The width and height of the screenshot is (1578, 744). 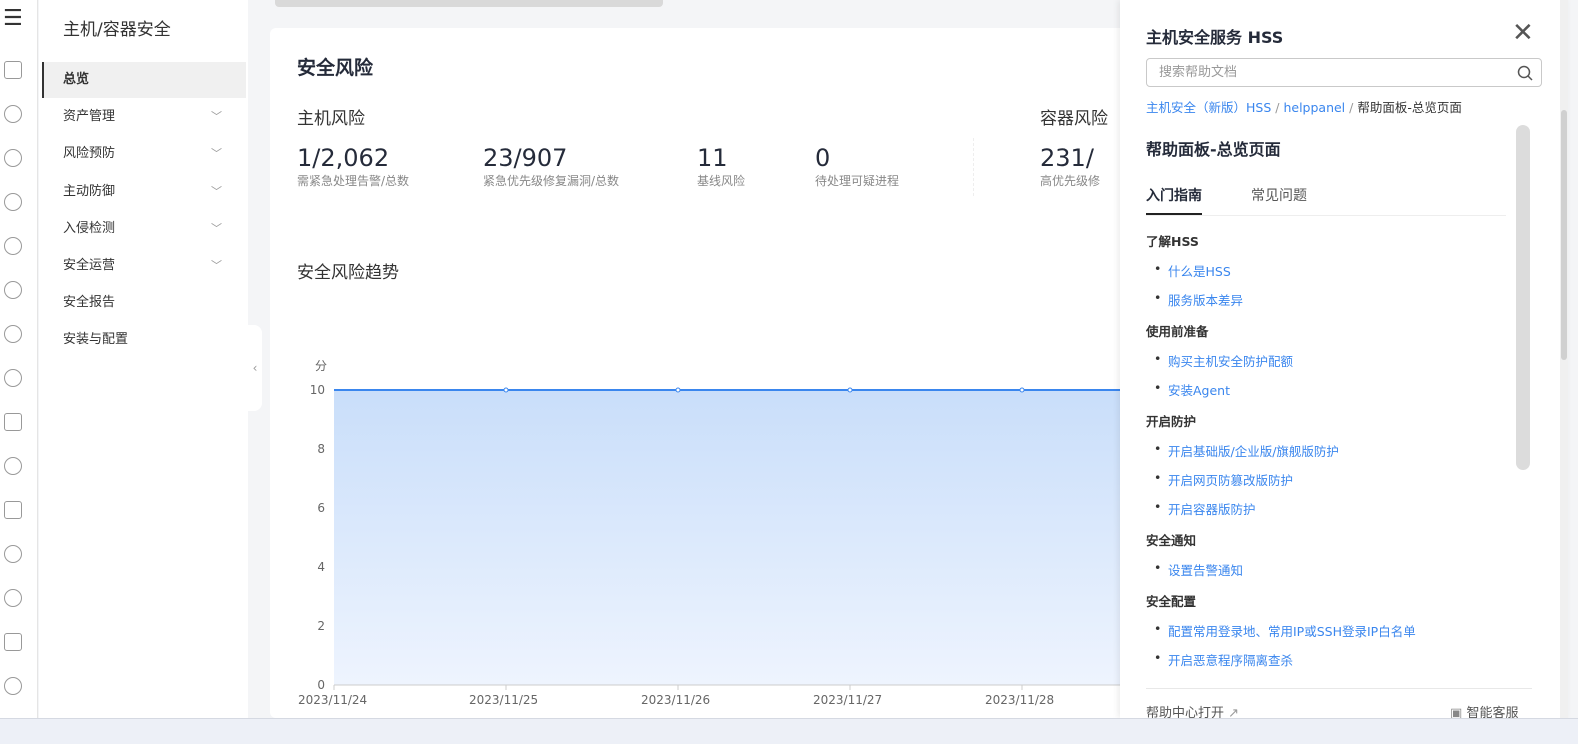 What do you see at coordinates (321, 508) in the screenshot?
I see `y-tick-label: 6` at bounding box center [321, 508].